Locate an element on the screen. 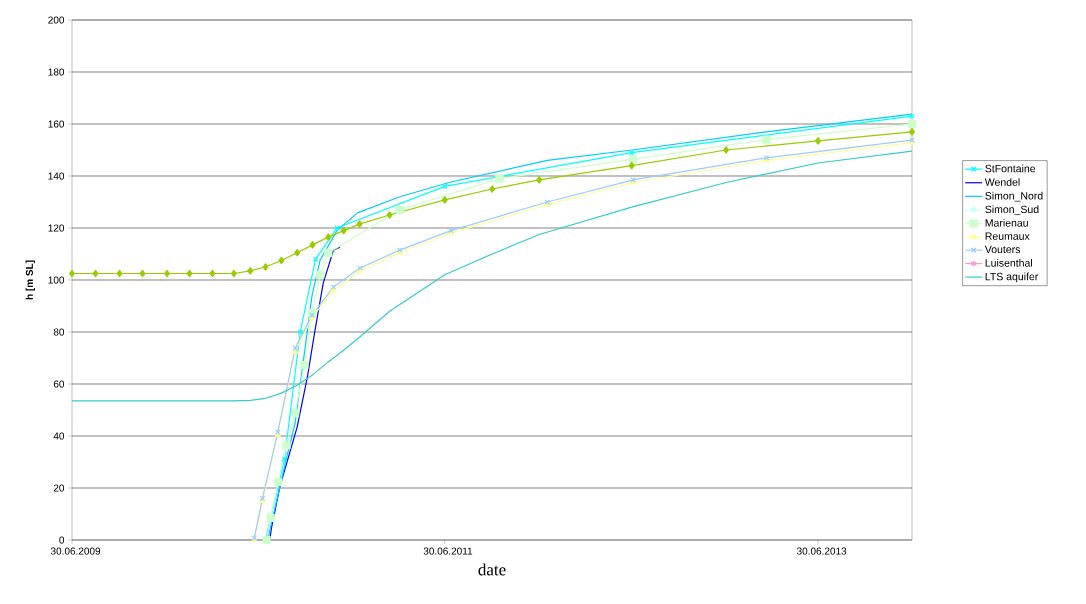 This screenshot has width=1086, height=604. legend-label: Reumaux is located at coordinates (1007, 236).